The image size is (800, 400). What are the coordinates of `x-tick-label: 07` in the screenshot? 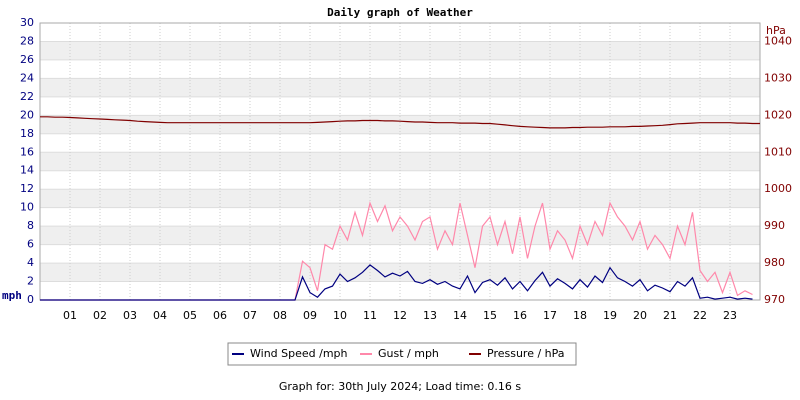 It's located at (250, 315).